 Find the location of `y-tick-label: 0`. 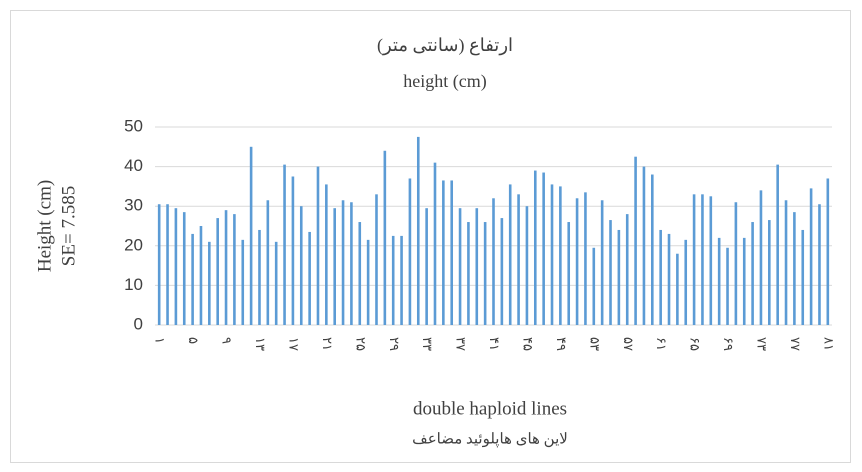

y-tick-label: 0 is located at coordinates (138, 323).